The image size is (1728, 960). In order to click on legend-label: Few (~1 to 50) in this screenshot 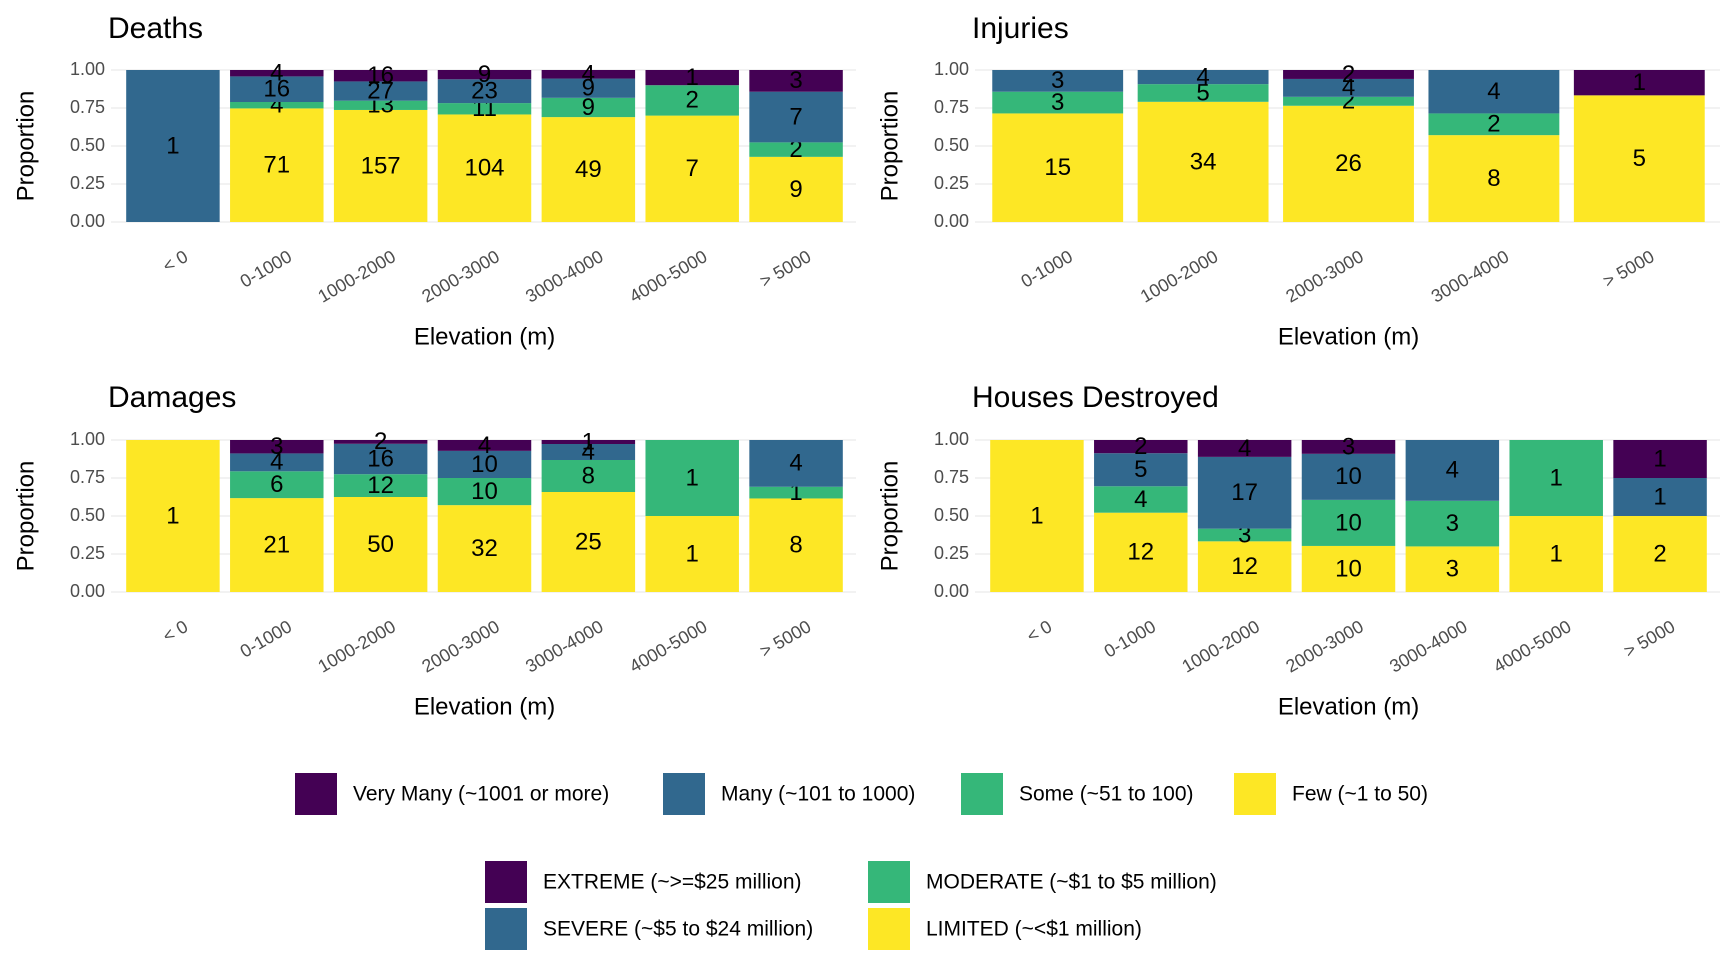, I will do `click(1360, 794)`.